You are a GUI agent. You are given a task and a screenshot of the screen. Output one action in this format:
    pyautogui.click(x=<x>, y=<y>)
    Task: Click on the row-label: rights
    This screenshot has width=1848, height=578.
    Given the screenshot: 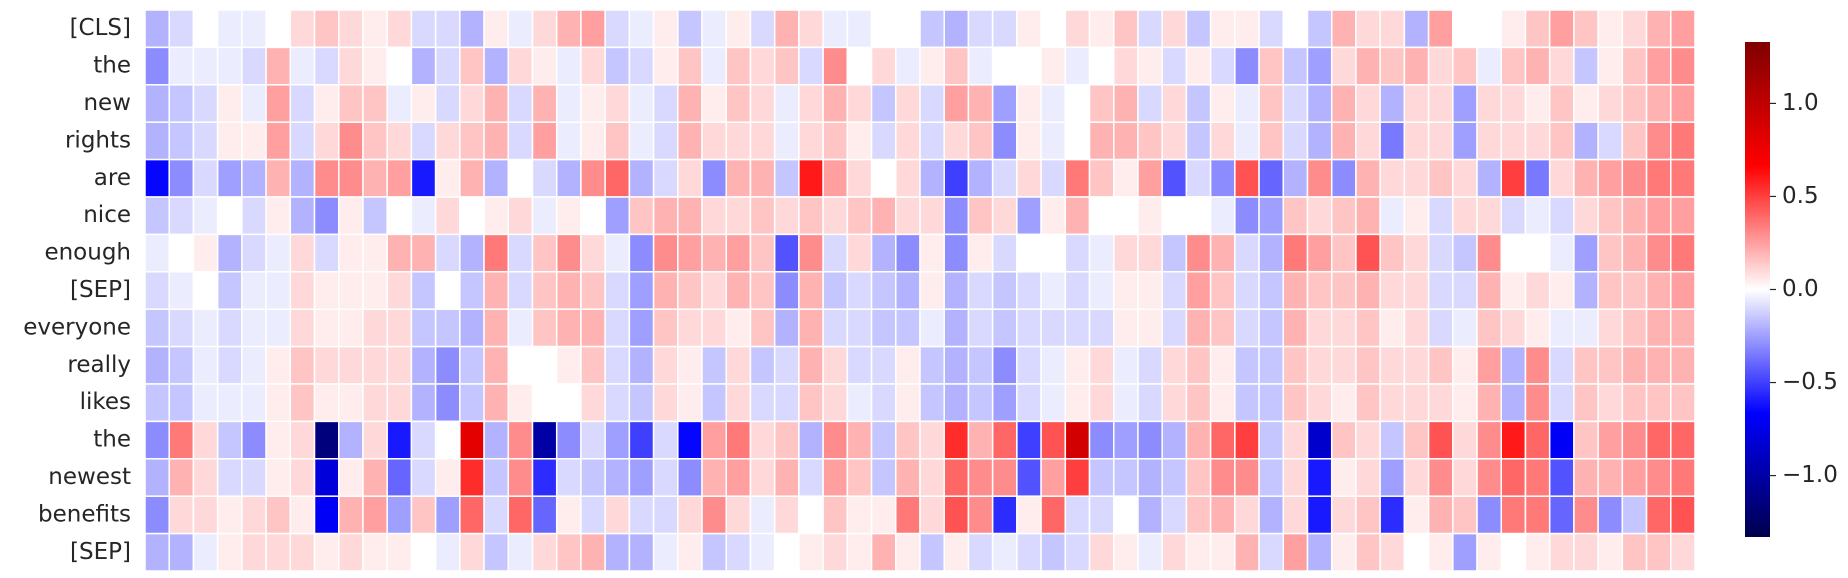 What is the action you would take?
    pyautogui.click(x=98, y=140)
    